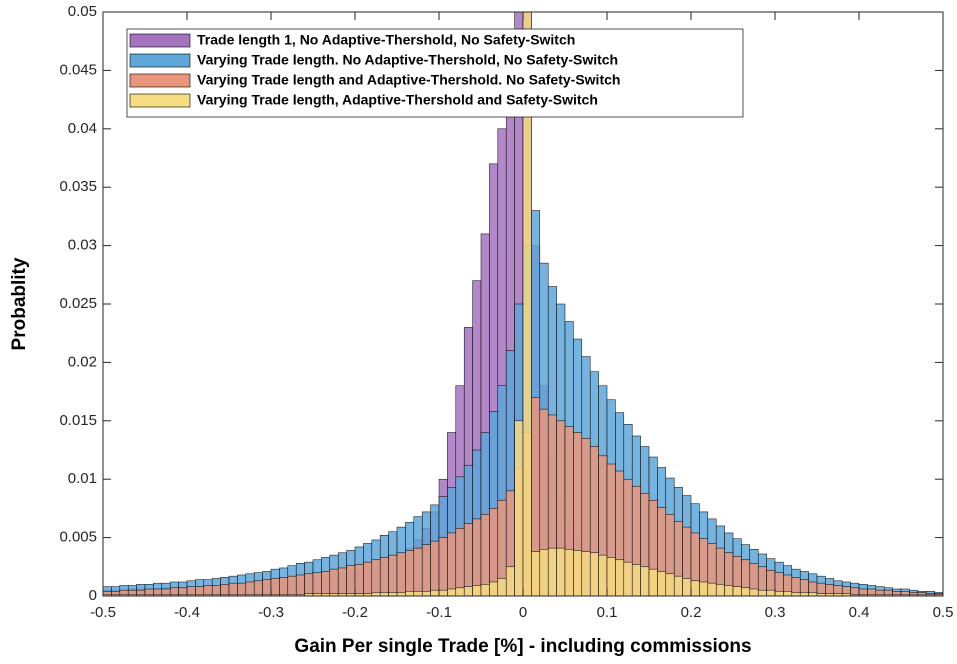  Describe the element at coordinates (82, 11) in the screenshot. I see `y-tick-label: 0.05` at that location.